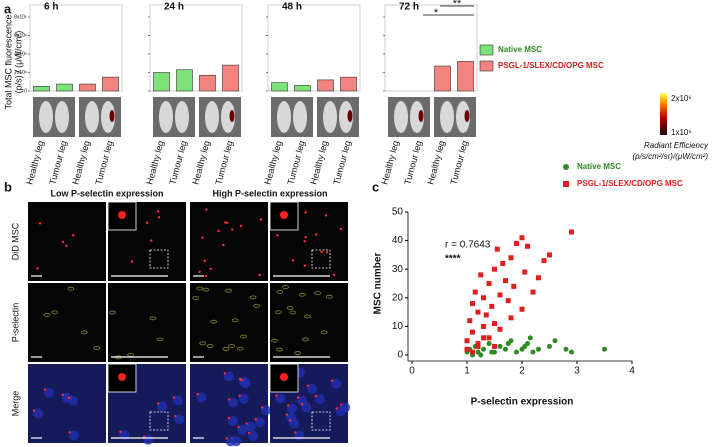 The image size is (712, 447). I want to click on legend-label: PSGL-1/SLEX/CD/OPG MSC, so click(630, 183).